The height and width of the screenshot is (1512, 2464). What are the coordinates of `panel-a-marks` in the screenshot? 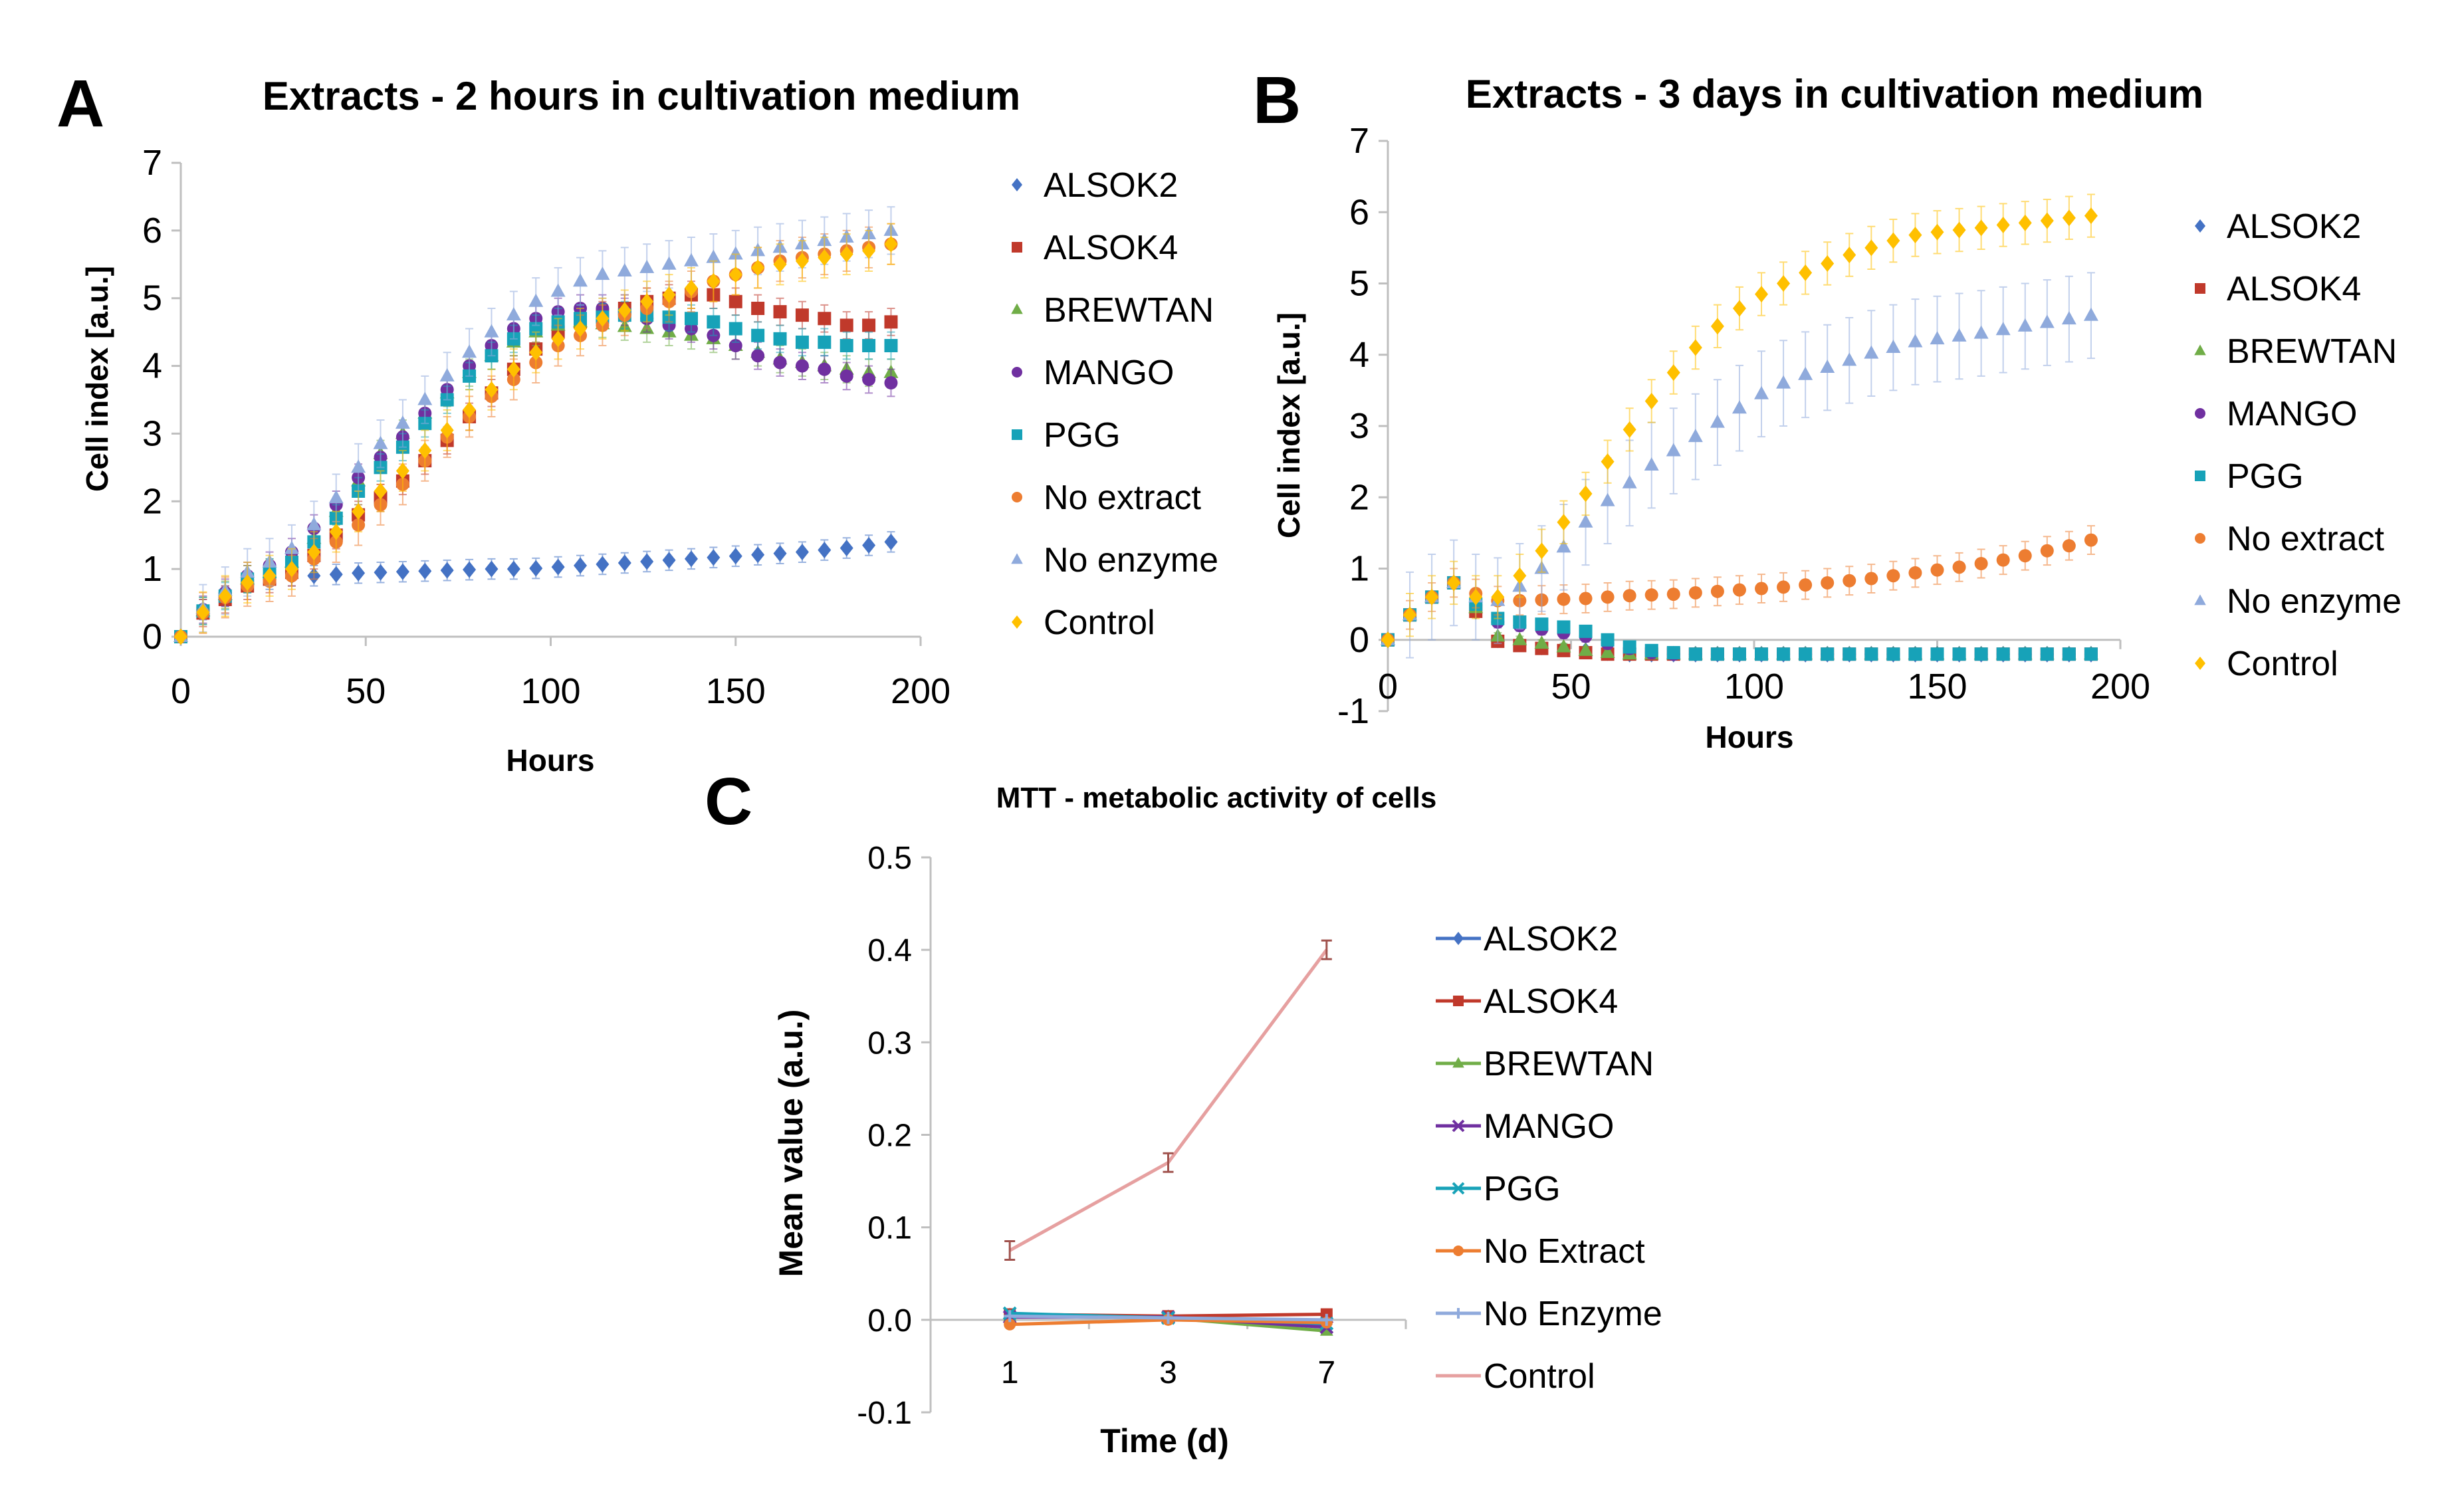 It's located at (536, 425).